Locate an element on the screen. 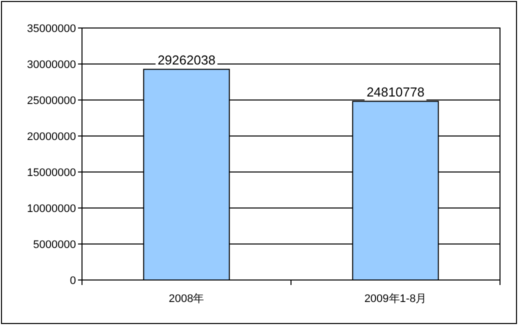 Image resolution: width=518 pixels, height=325 pixels. y-tick-label: 35000000 is located at coordinates (51, 29).